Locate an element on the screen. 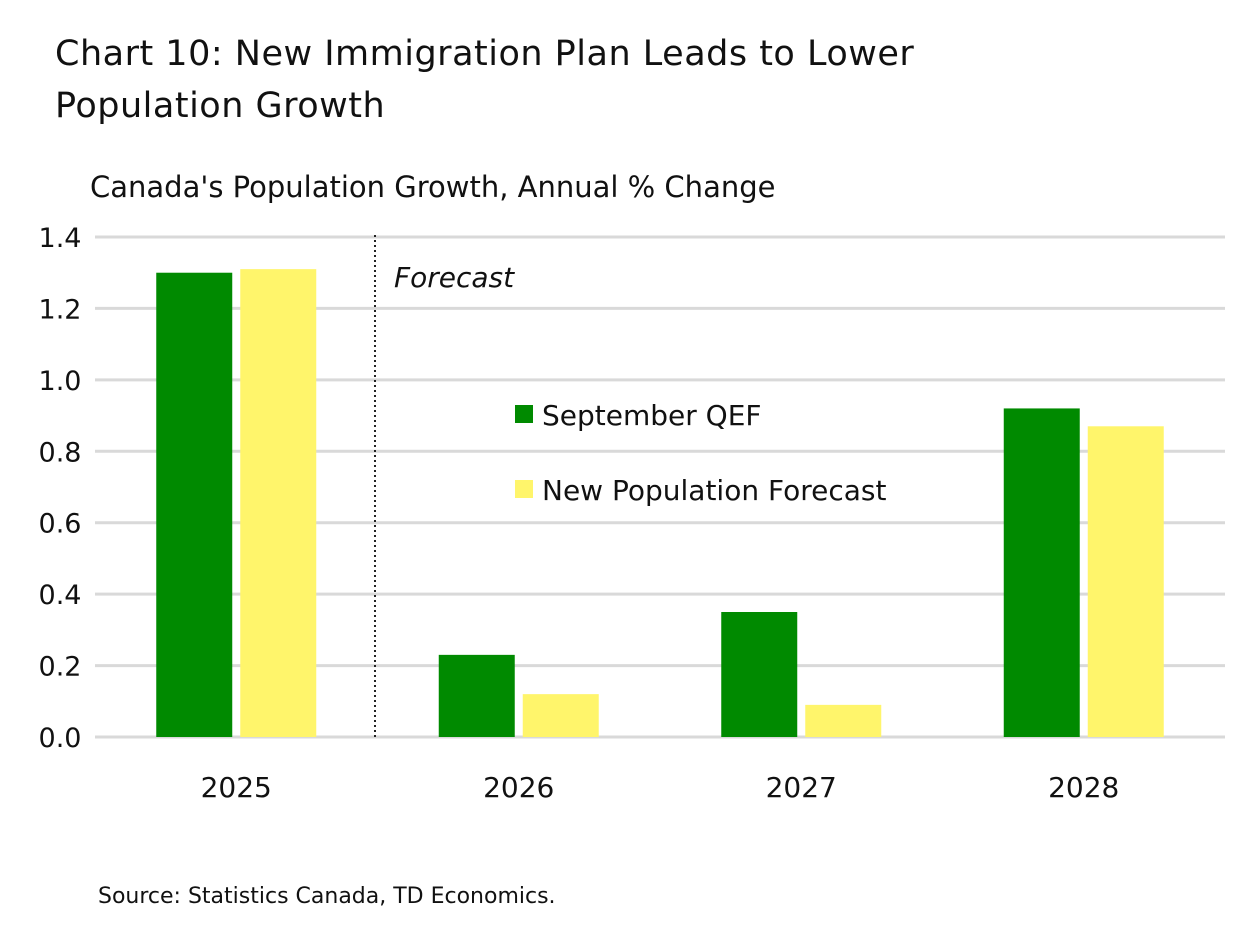  bar-september-qef-2025 is located at coordinates (194, 504).